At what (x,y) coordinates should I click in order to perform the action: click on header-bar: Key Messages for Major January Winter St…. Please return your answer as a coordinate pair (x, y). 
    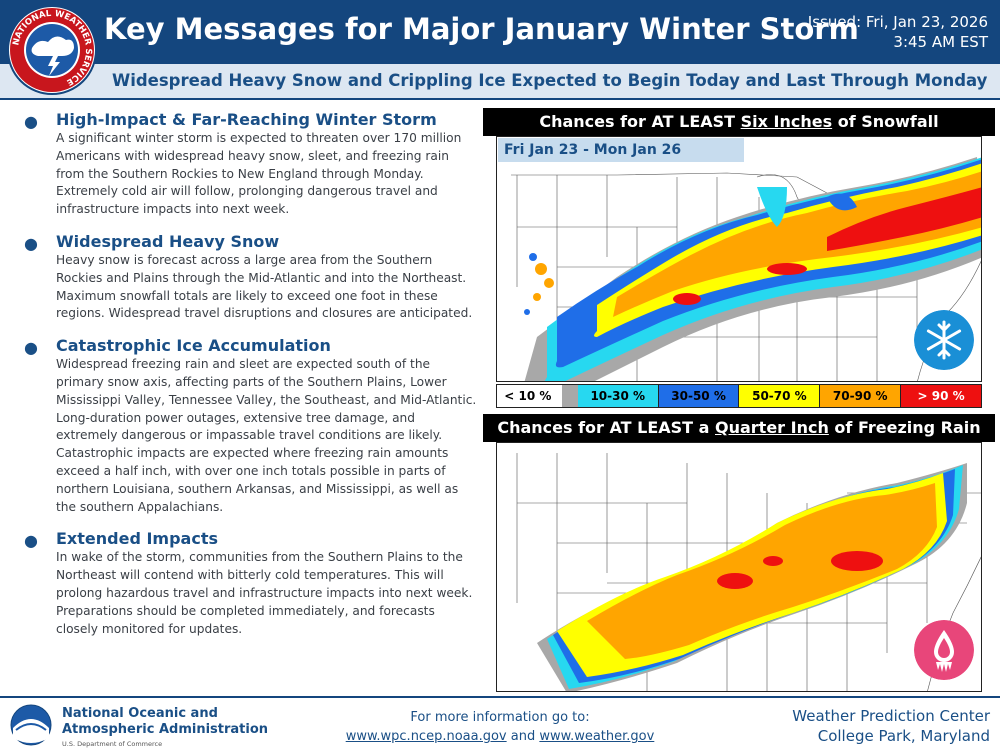
    Looking at the image, I should click on (500, 32).